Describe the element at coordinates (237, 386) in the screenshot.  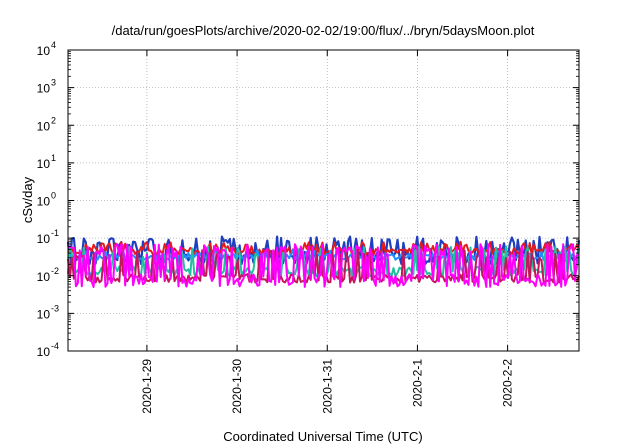
I see `x-tick-label: 2020-1-30` at that location.